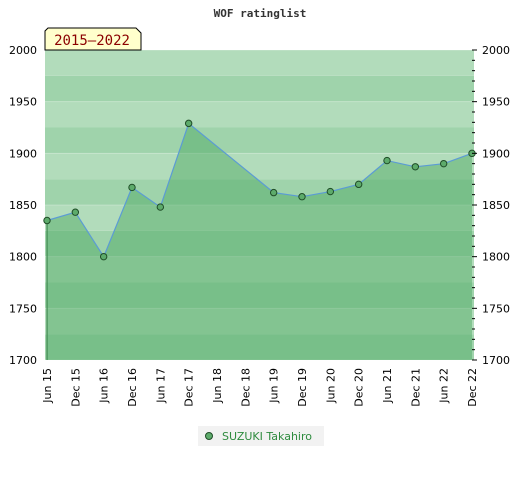  Describe the element at coordinates (496, 308) in the screenshot. I see `y-tick-label-right: 1750` at that location.